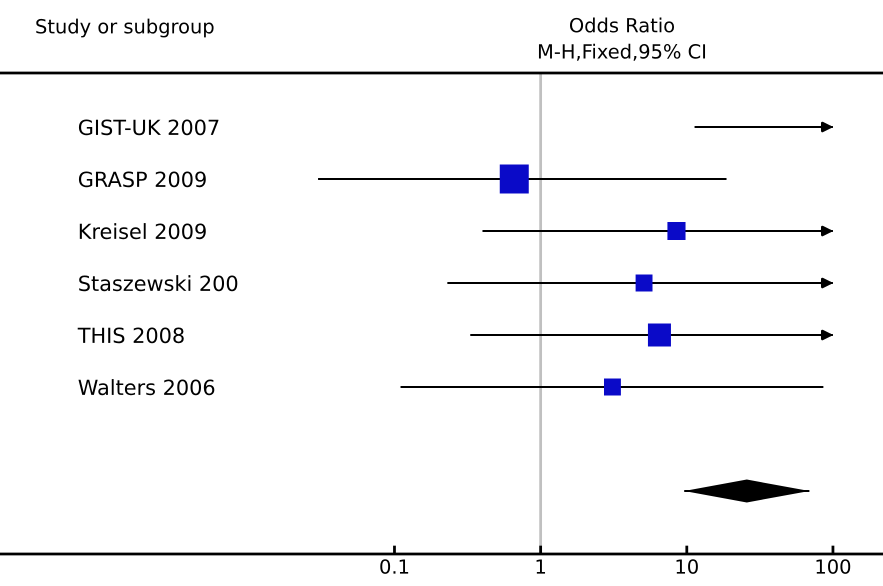 The image size is (883, 586). What do you see at coordinates (146, 387) in the screenshot?
I see `y-tick-label: Walters 2006` at bounding box center [146, 387].